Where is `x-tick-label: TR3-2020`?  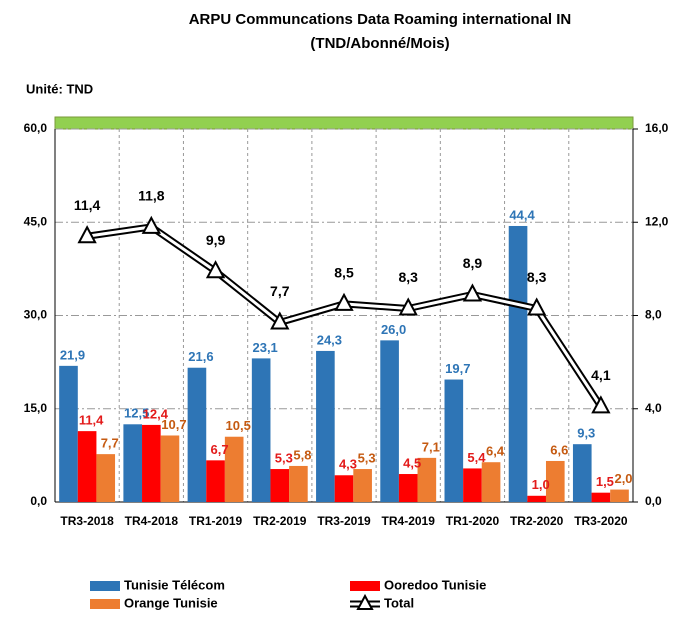 x-tick-label: TR3-2020 is located at coordinates (601, 521).